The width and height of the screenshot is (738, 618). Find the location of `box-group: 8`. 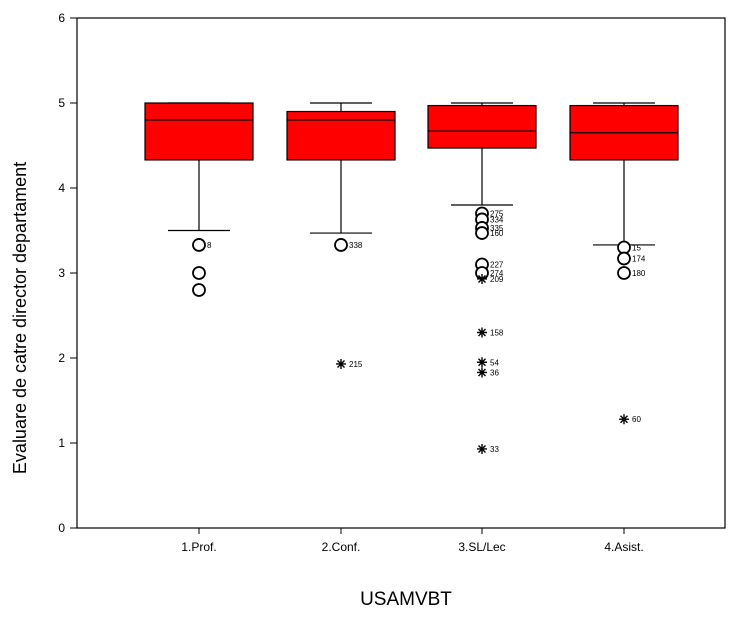

box-group: 8 is located at coordinates (199, 199).